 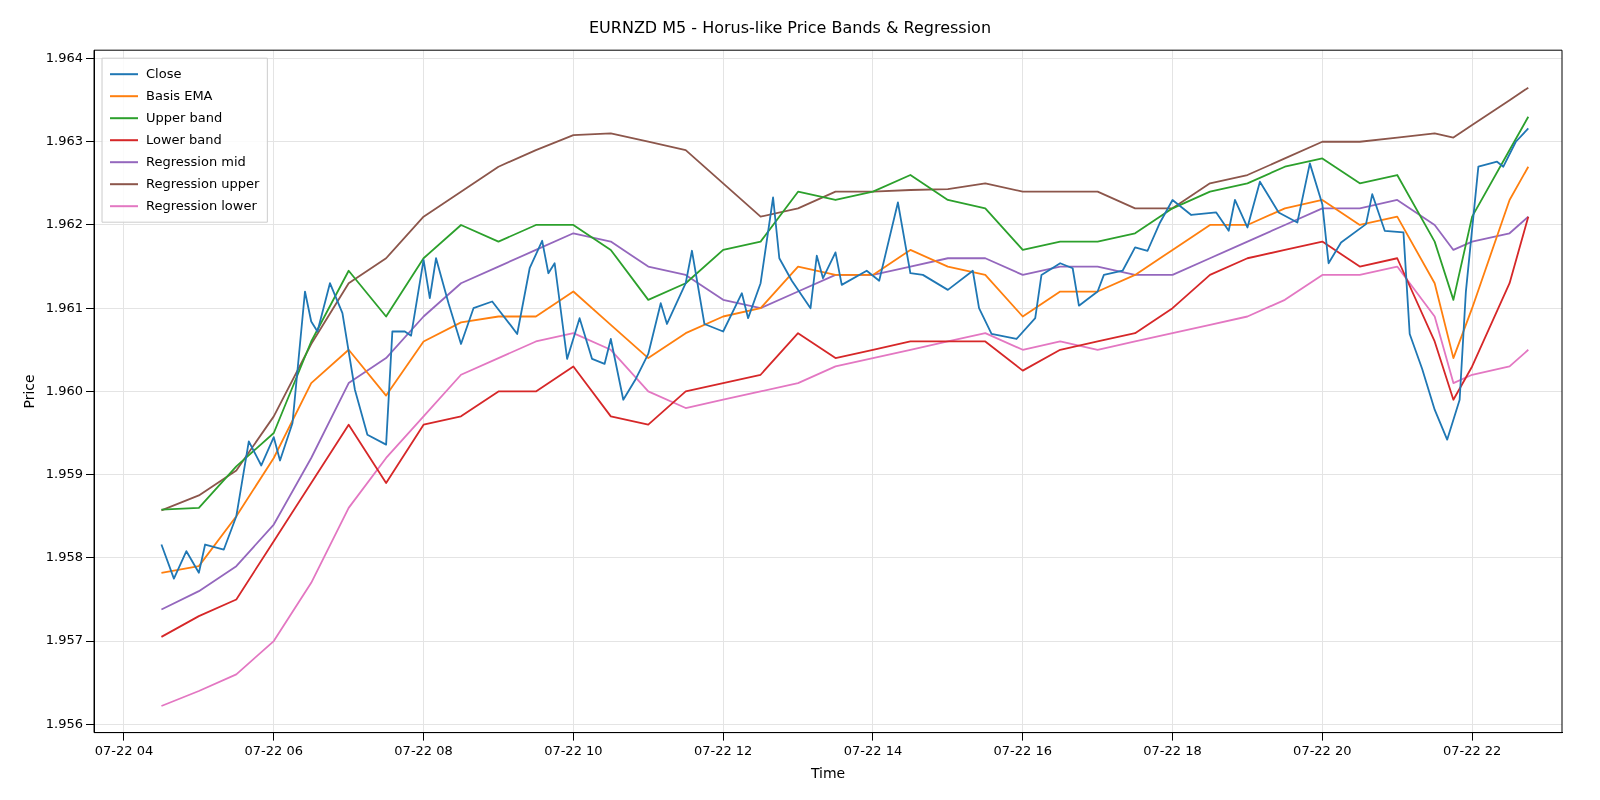 What do you see at coordinates (273, 750) in the screenshot?
I see `x-tick-label: 07-22 06` at bounding box center [273, 750].